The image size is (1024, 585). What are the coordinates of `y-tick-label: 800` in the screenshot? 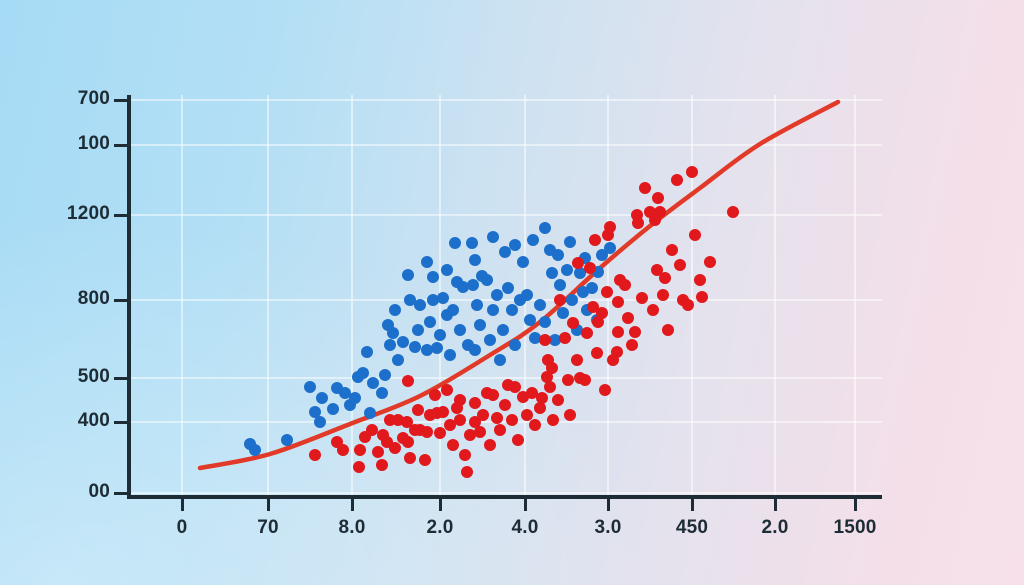 It's located at (93, 298).